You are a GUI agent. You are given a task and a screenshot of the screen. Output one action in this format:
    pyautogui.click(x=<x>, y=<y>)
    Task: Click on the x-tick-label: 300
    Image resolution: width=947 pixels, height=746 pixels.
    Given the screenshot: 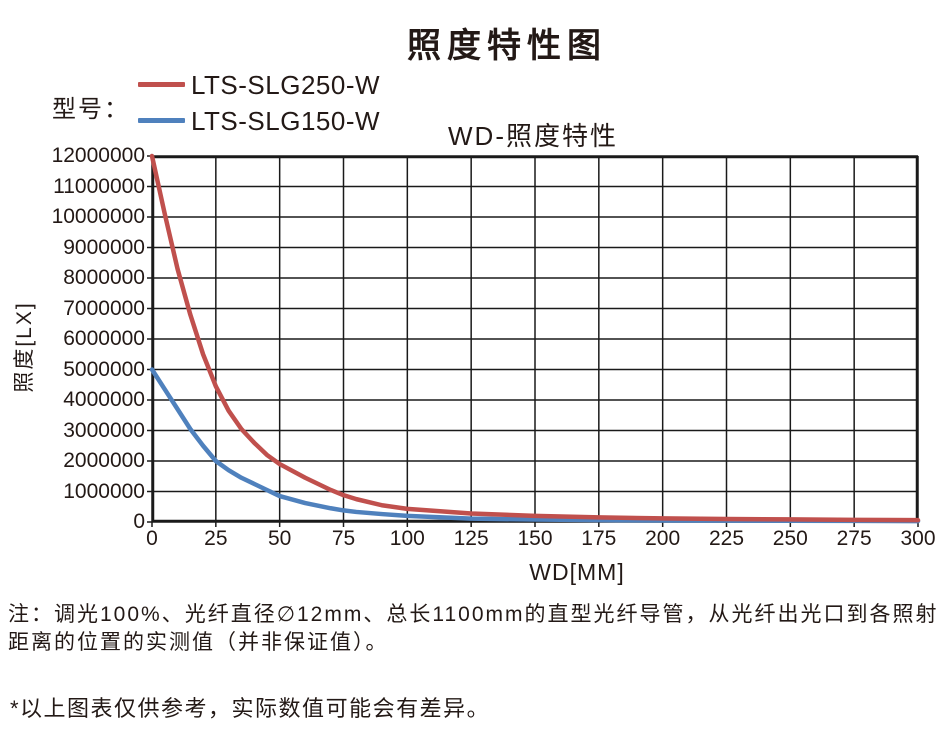 What is the action you would take?
    pyautogui.click(x=918, y=538)
    